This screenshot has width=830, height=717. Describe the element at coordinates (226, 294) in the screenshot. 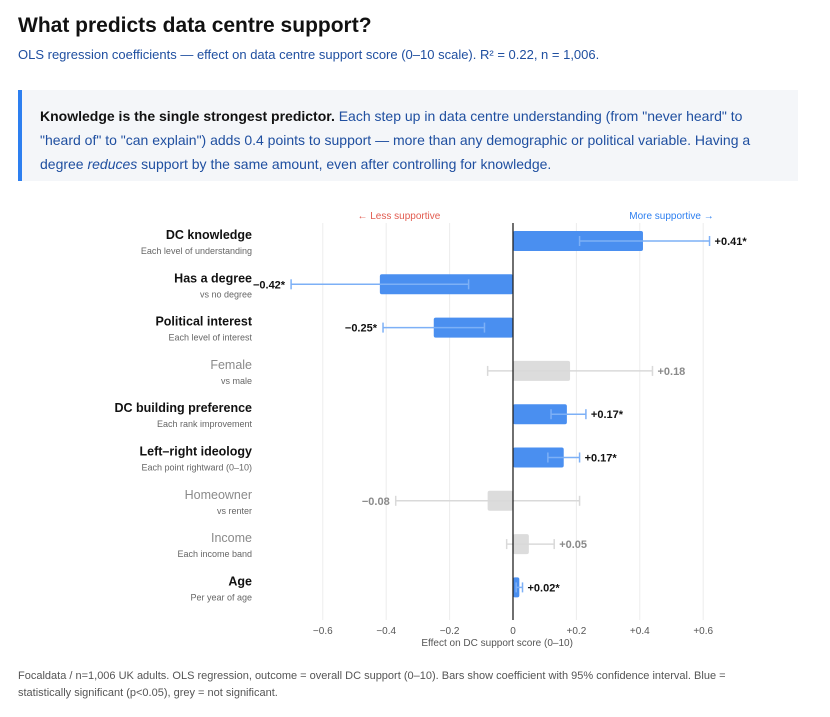

I see `predictor-sub: vs no degree` at that location.